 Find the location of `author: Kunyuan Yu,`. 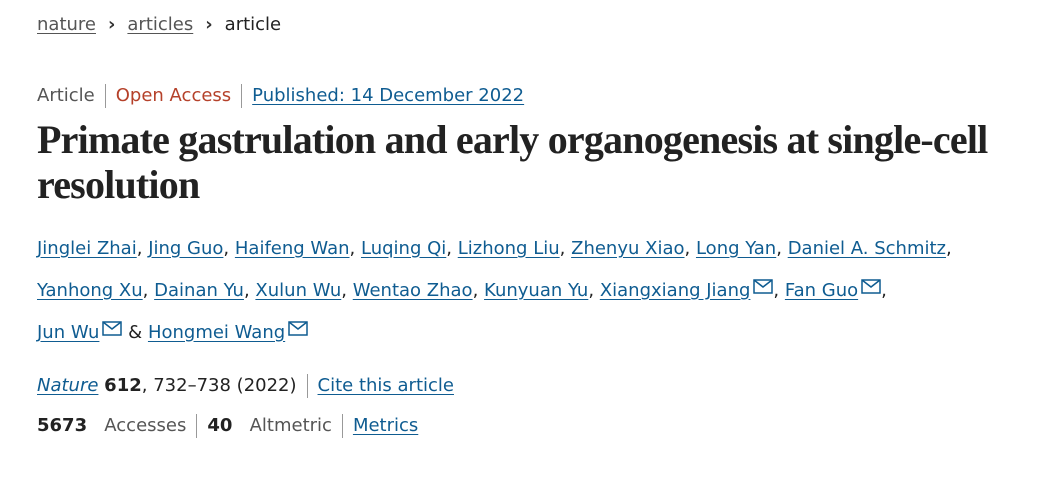

author: Kunyuan Yu, is located at coordinates (539, 290).